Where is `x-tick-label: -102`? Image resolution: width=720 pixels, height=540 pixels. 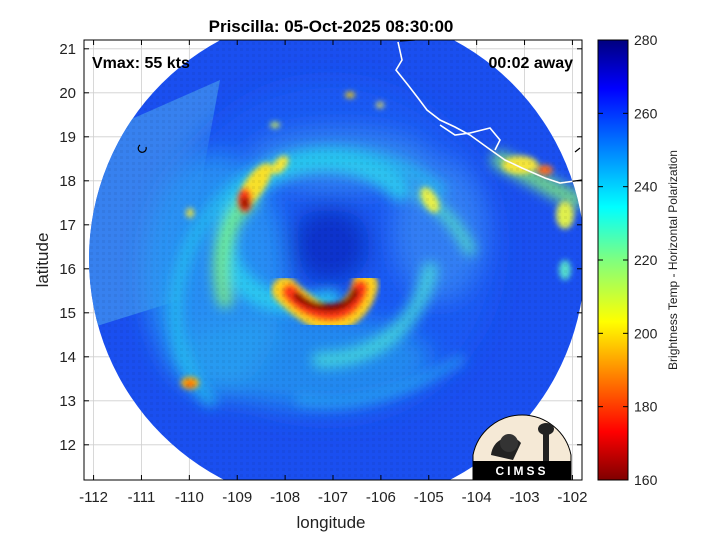 x-tick-label: -102 is located at coordinates (572, 497).